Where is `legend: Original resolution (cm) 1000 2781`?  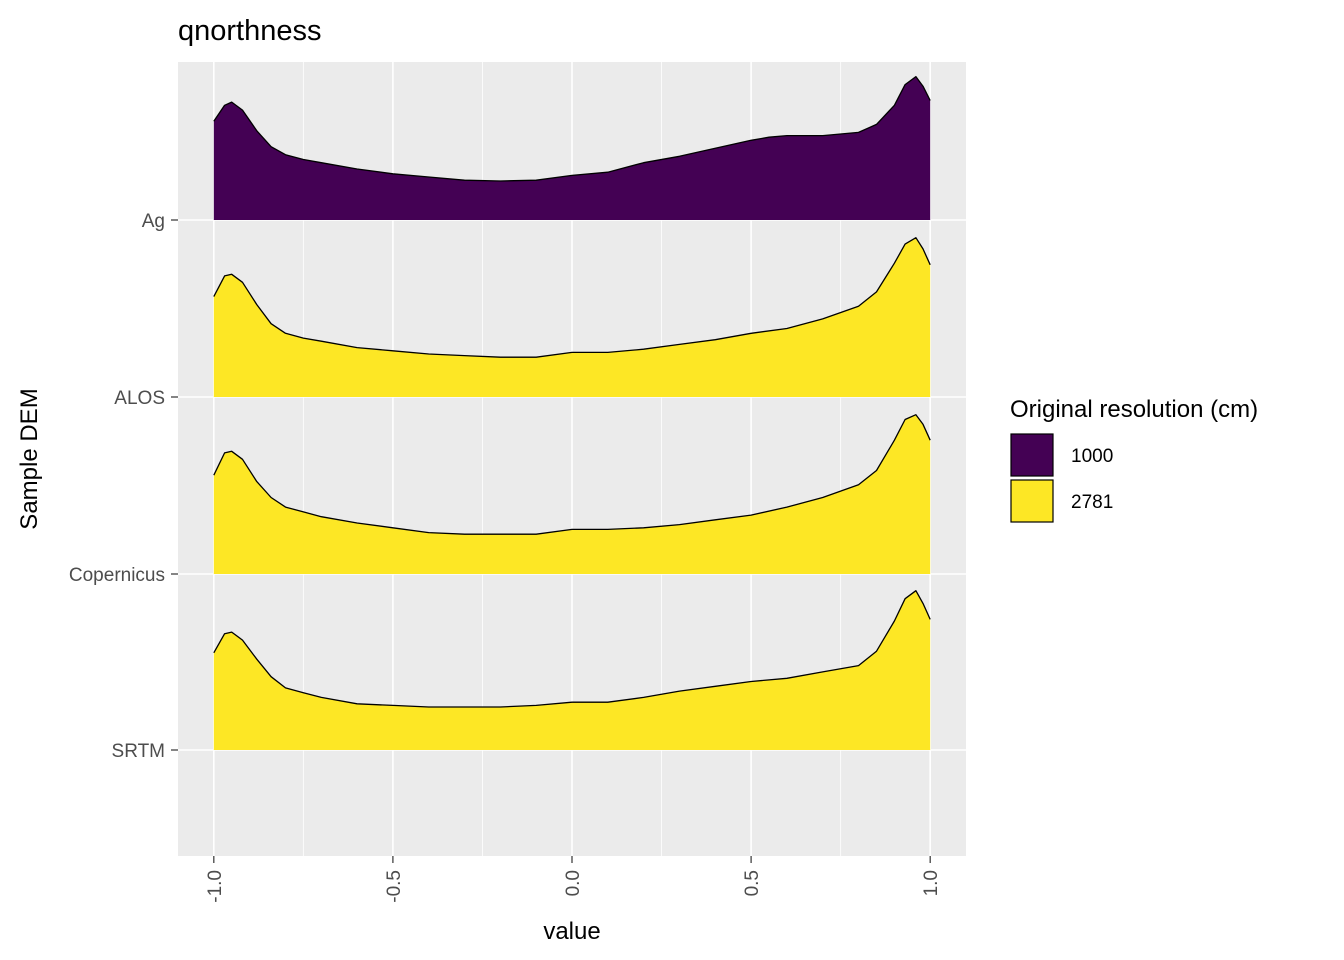 legend: Original resolution (cm) 1000 2781 is located at coordinates (1134, 459).